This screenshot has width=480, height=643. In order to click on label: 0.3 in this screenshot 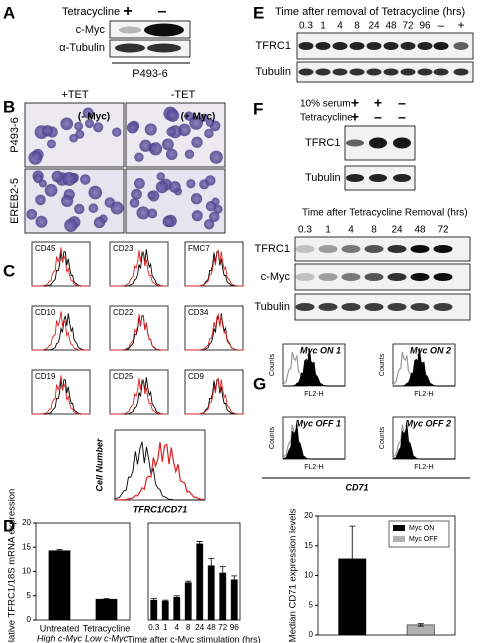, I will do `click(305, 230)`.